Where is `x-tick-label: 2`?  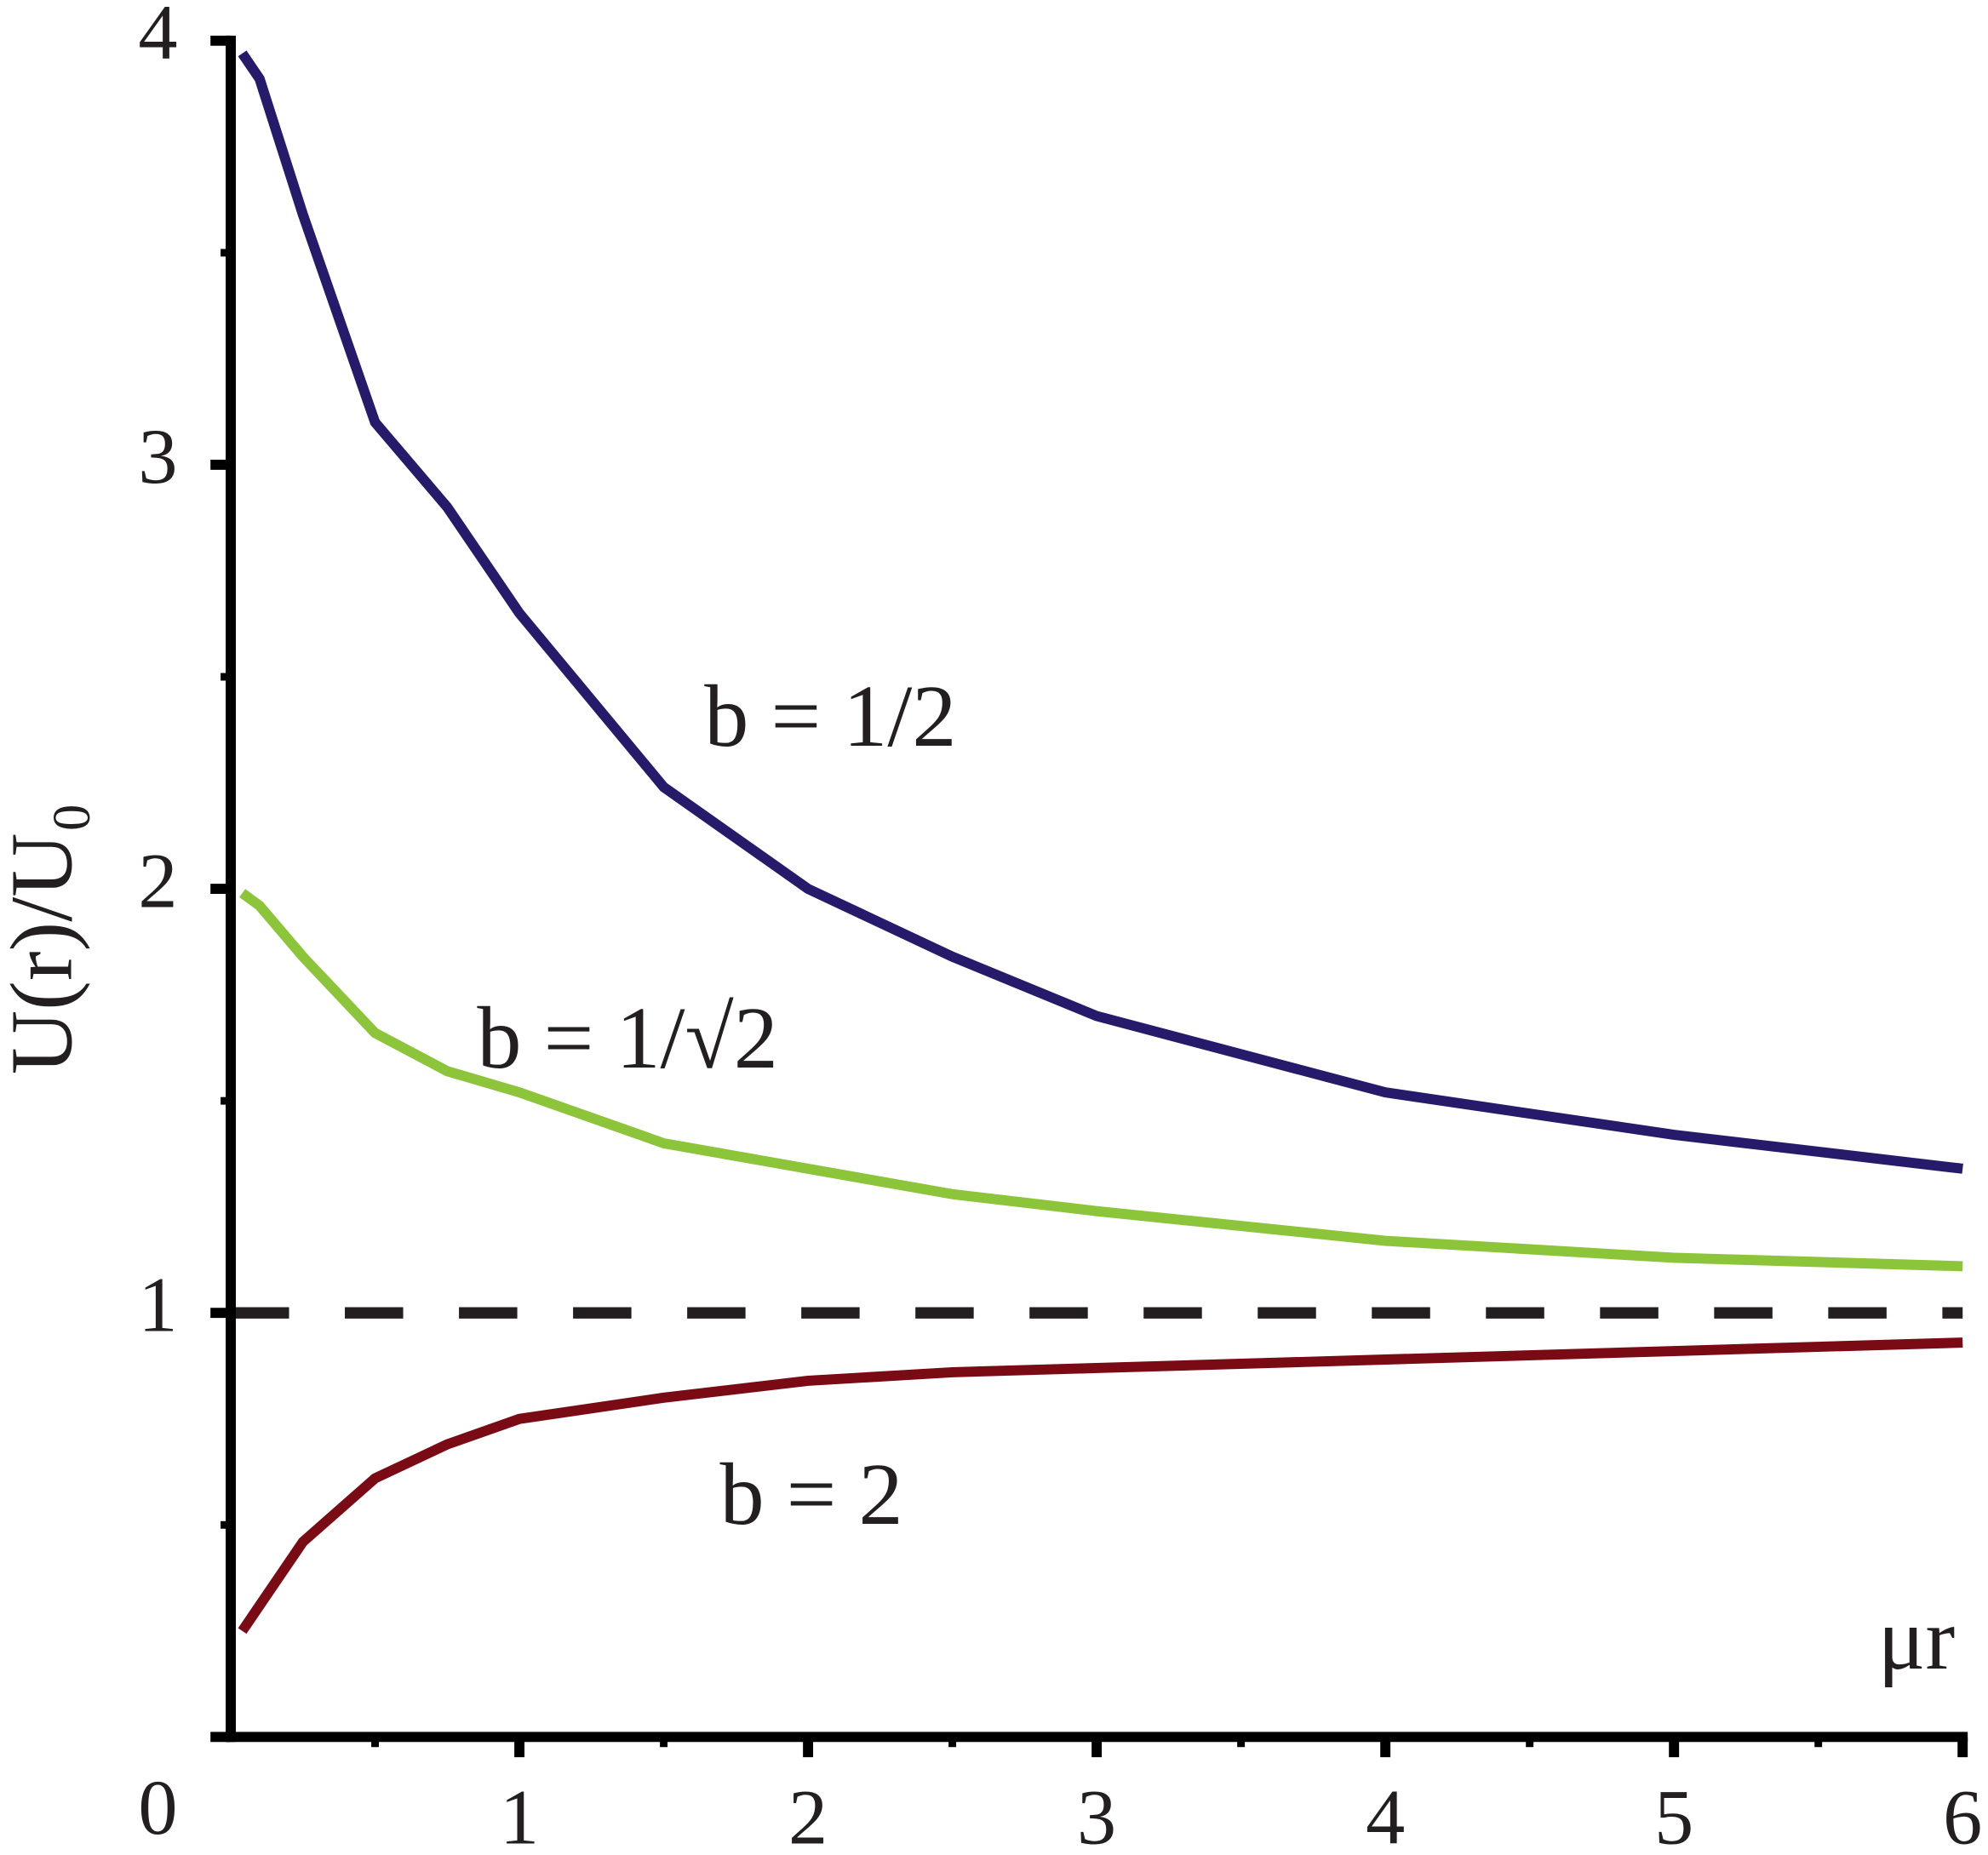 x-tick-label: 2 is located at coordinates (808, 1814).